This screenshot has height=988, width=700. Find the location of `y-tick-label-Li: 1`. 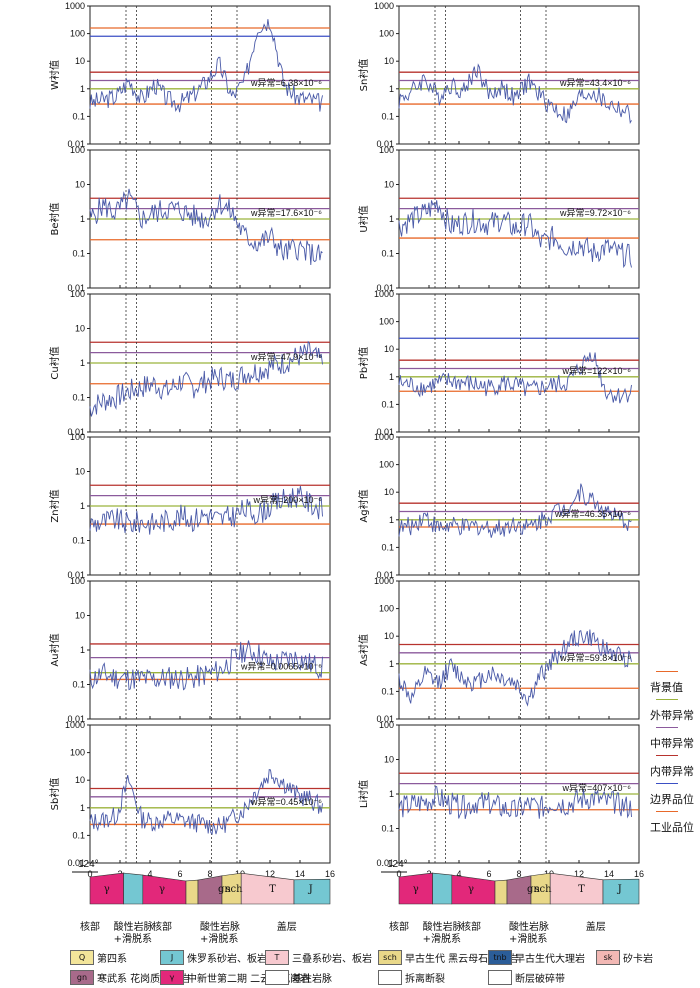

y-tick-label-Li: 1 is located at coordinates (391, 794).